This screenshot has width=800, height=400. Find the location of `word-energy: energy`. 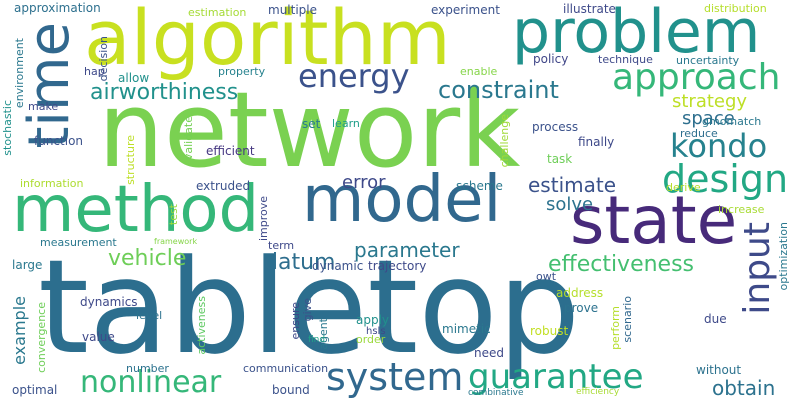

word-energy: energy is located at coordinates (354, 76).